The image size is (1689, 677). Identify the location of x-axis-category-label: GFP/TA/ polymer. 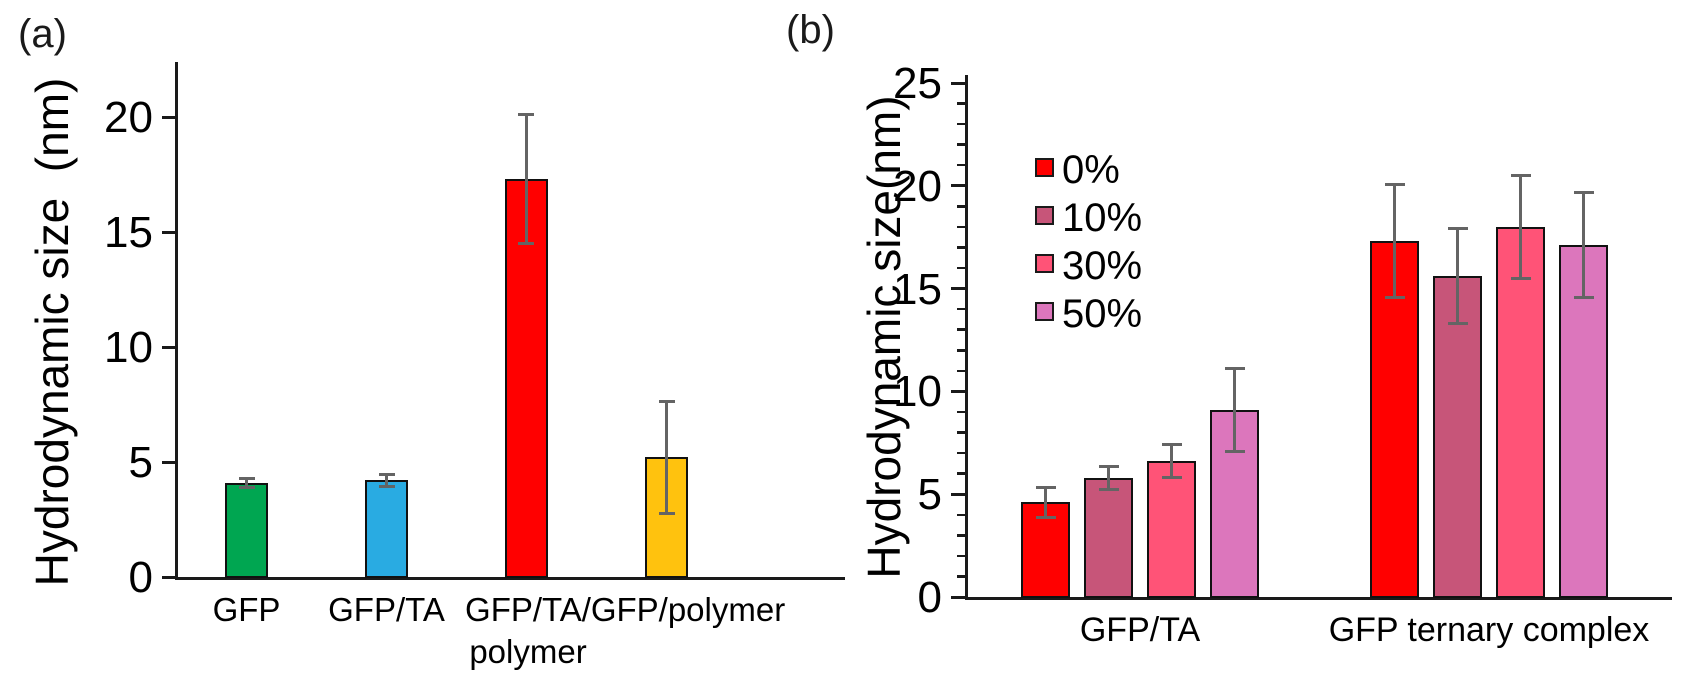
(528, 631).